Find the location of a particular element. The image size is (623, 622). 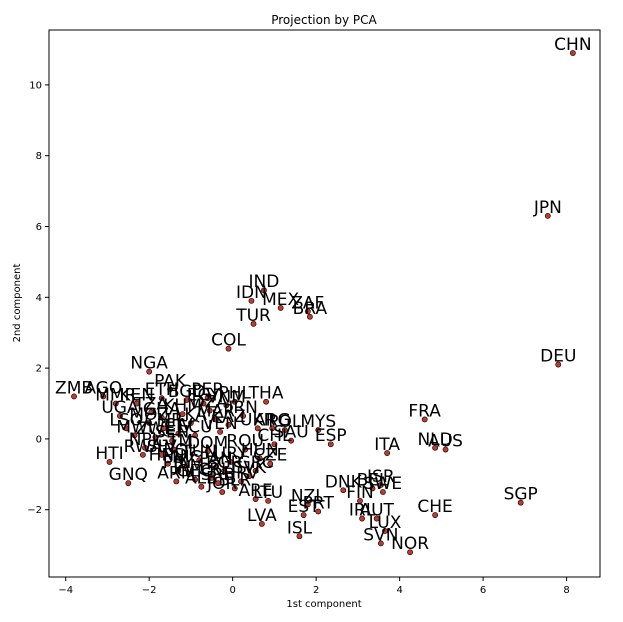

y-tick-label: 4 is located at coordinates (39, 298).